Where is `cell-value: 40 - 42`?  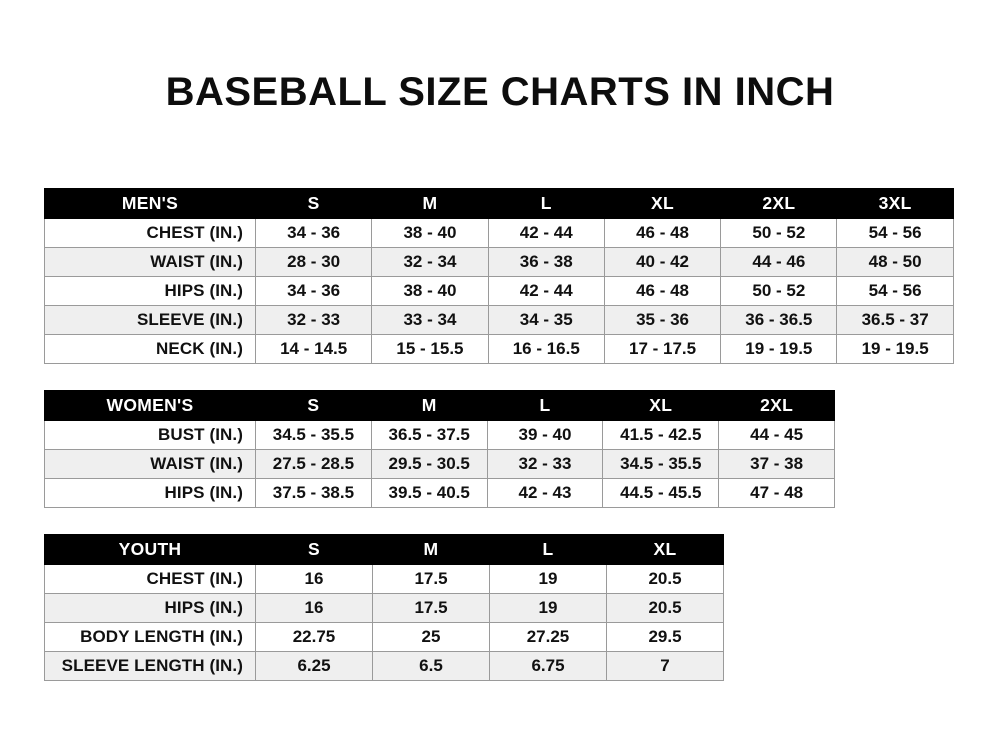
cell-value: 40 - 42 is located at coordinates (662, 262).